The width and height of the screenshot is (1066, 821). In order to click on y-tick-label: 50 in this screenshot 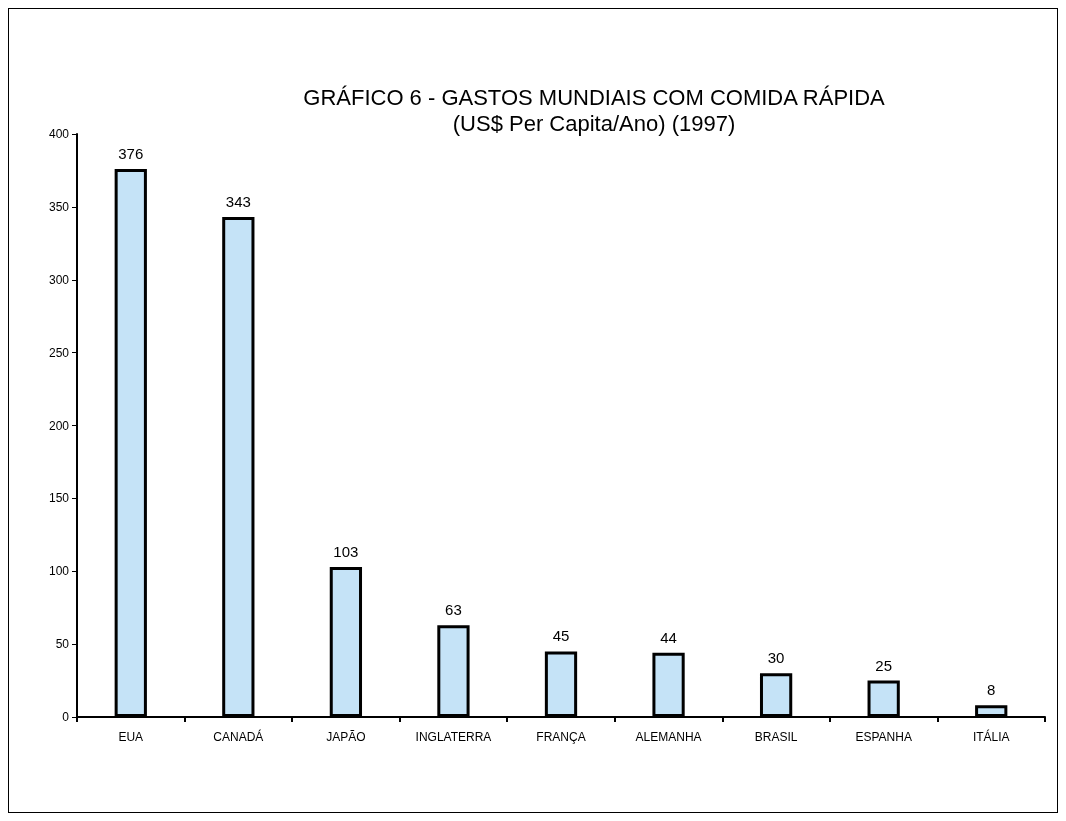, I will do `click(62, 644)`.